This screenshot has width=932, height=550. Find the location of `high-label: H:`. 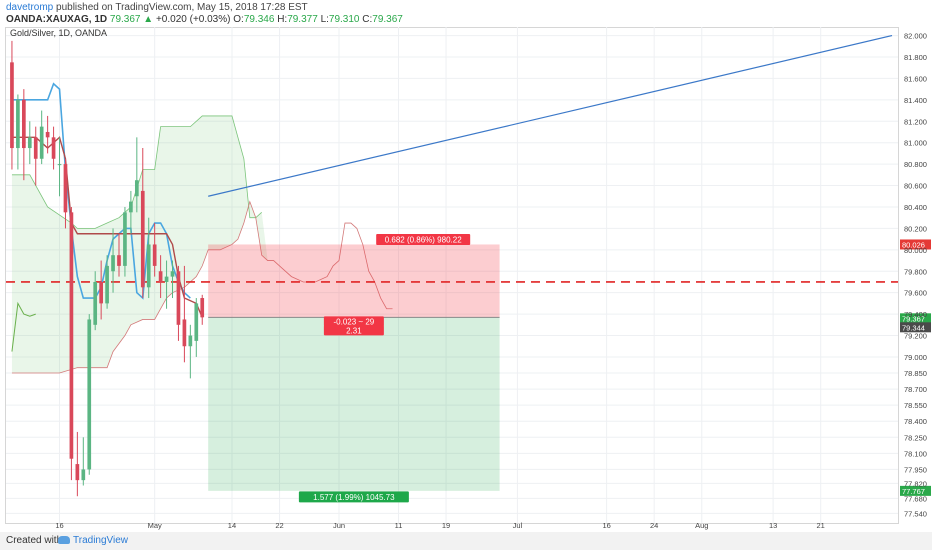

high-label: H: is located at coordinates (282, 19).